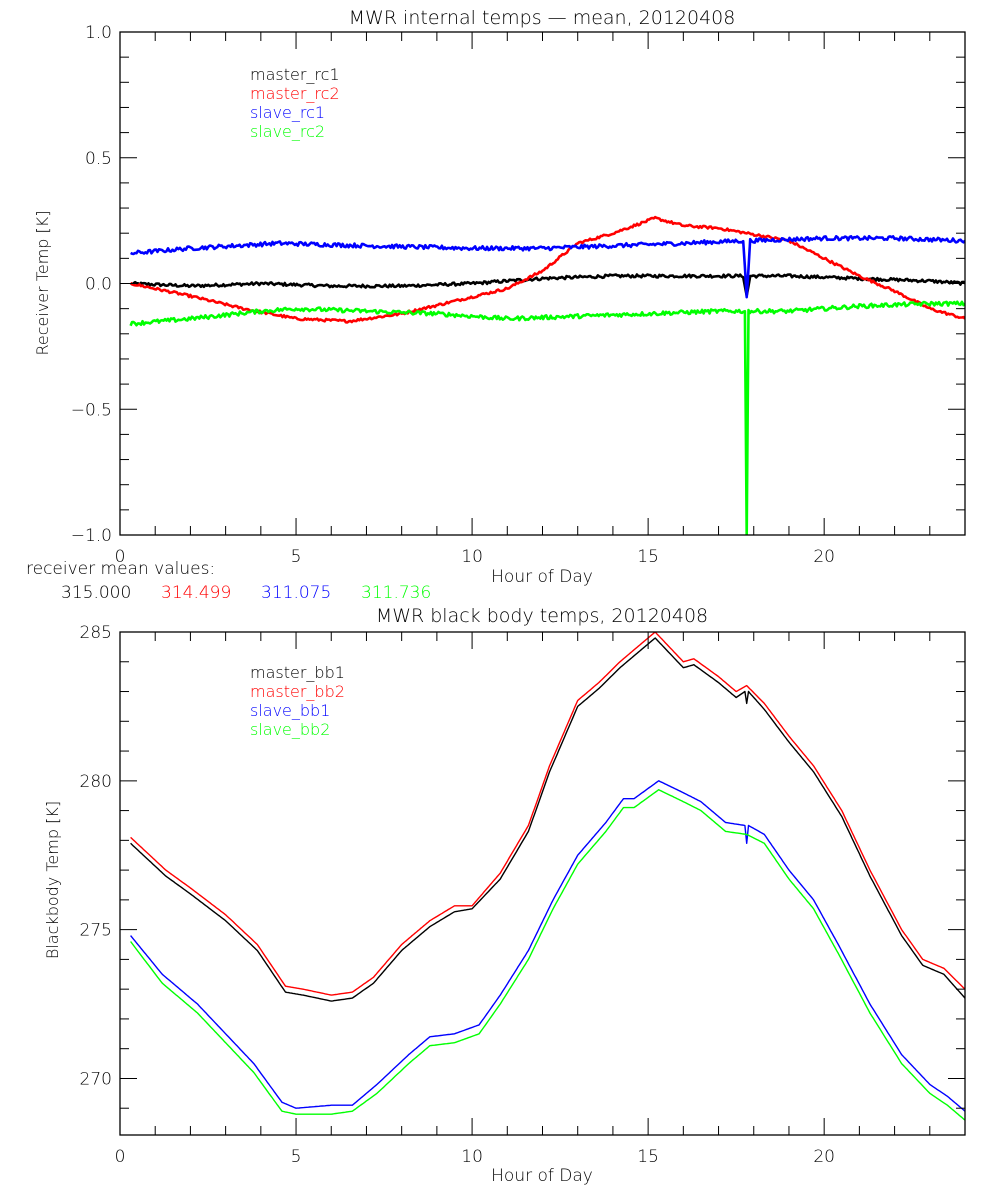 This screenshot has height=1200, width=1000. I want to click on y-tick-label: 280, so click(96, 782).